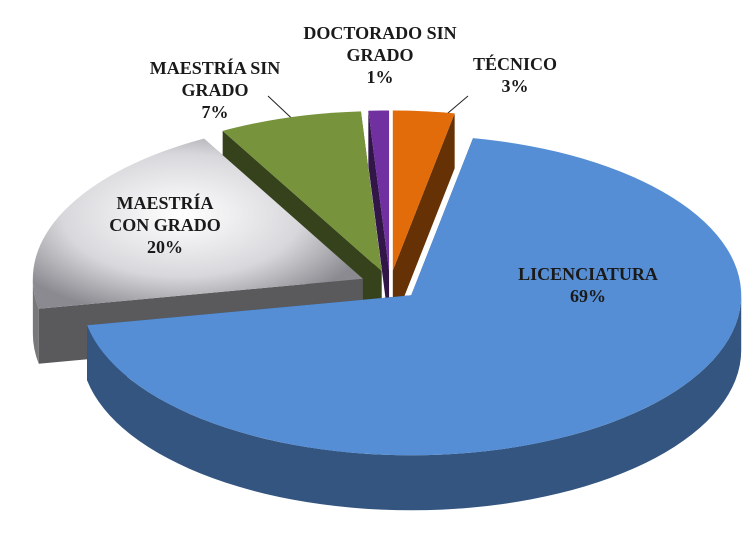 The image size is (753, 554). I want to click on slice-wall, so click(35, 321).